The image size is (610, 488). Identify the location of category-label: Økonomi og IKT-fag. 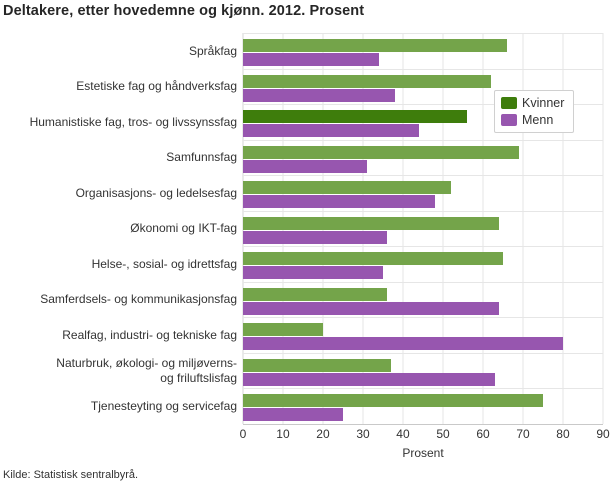
(183, 228).